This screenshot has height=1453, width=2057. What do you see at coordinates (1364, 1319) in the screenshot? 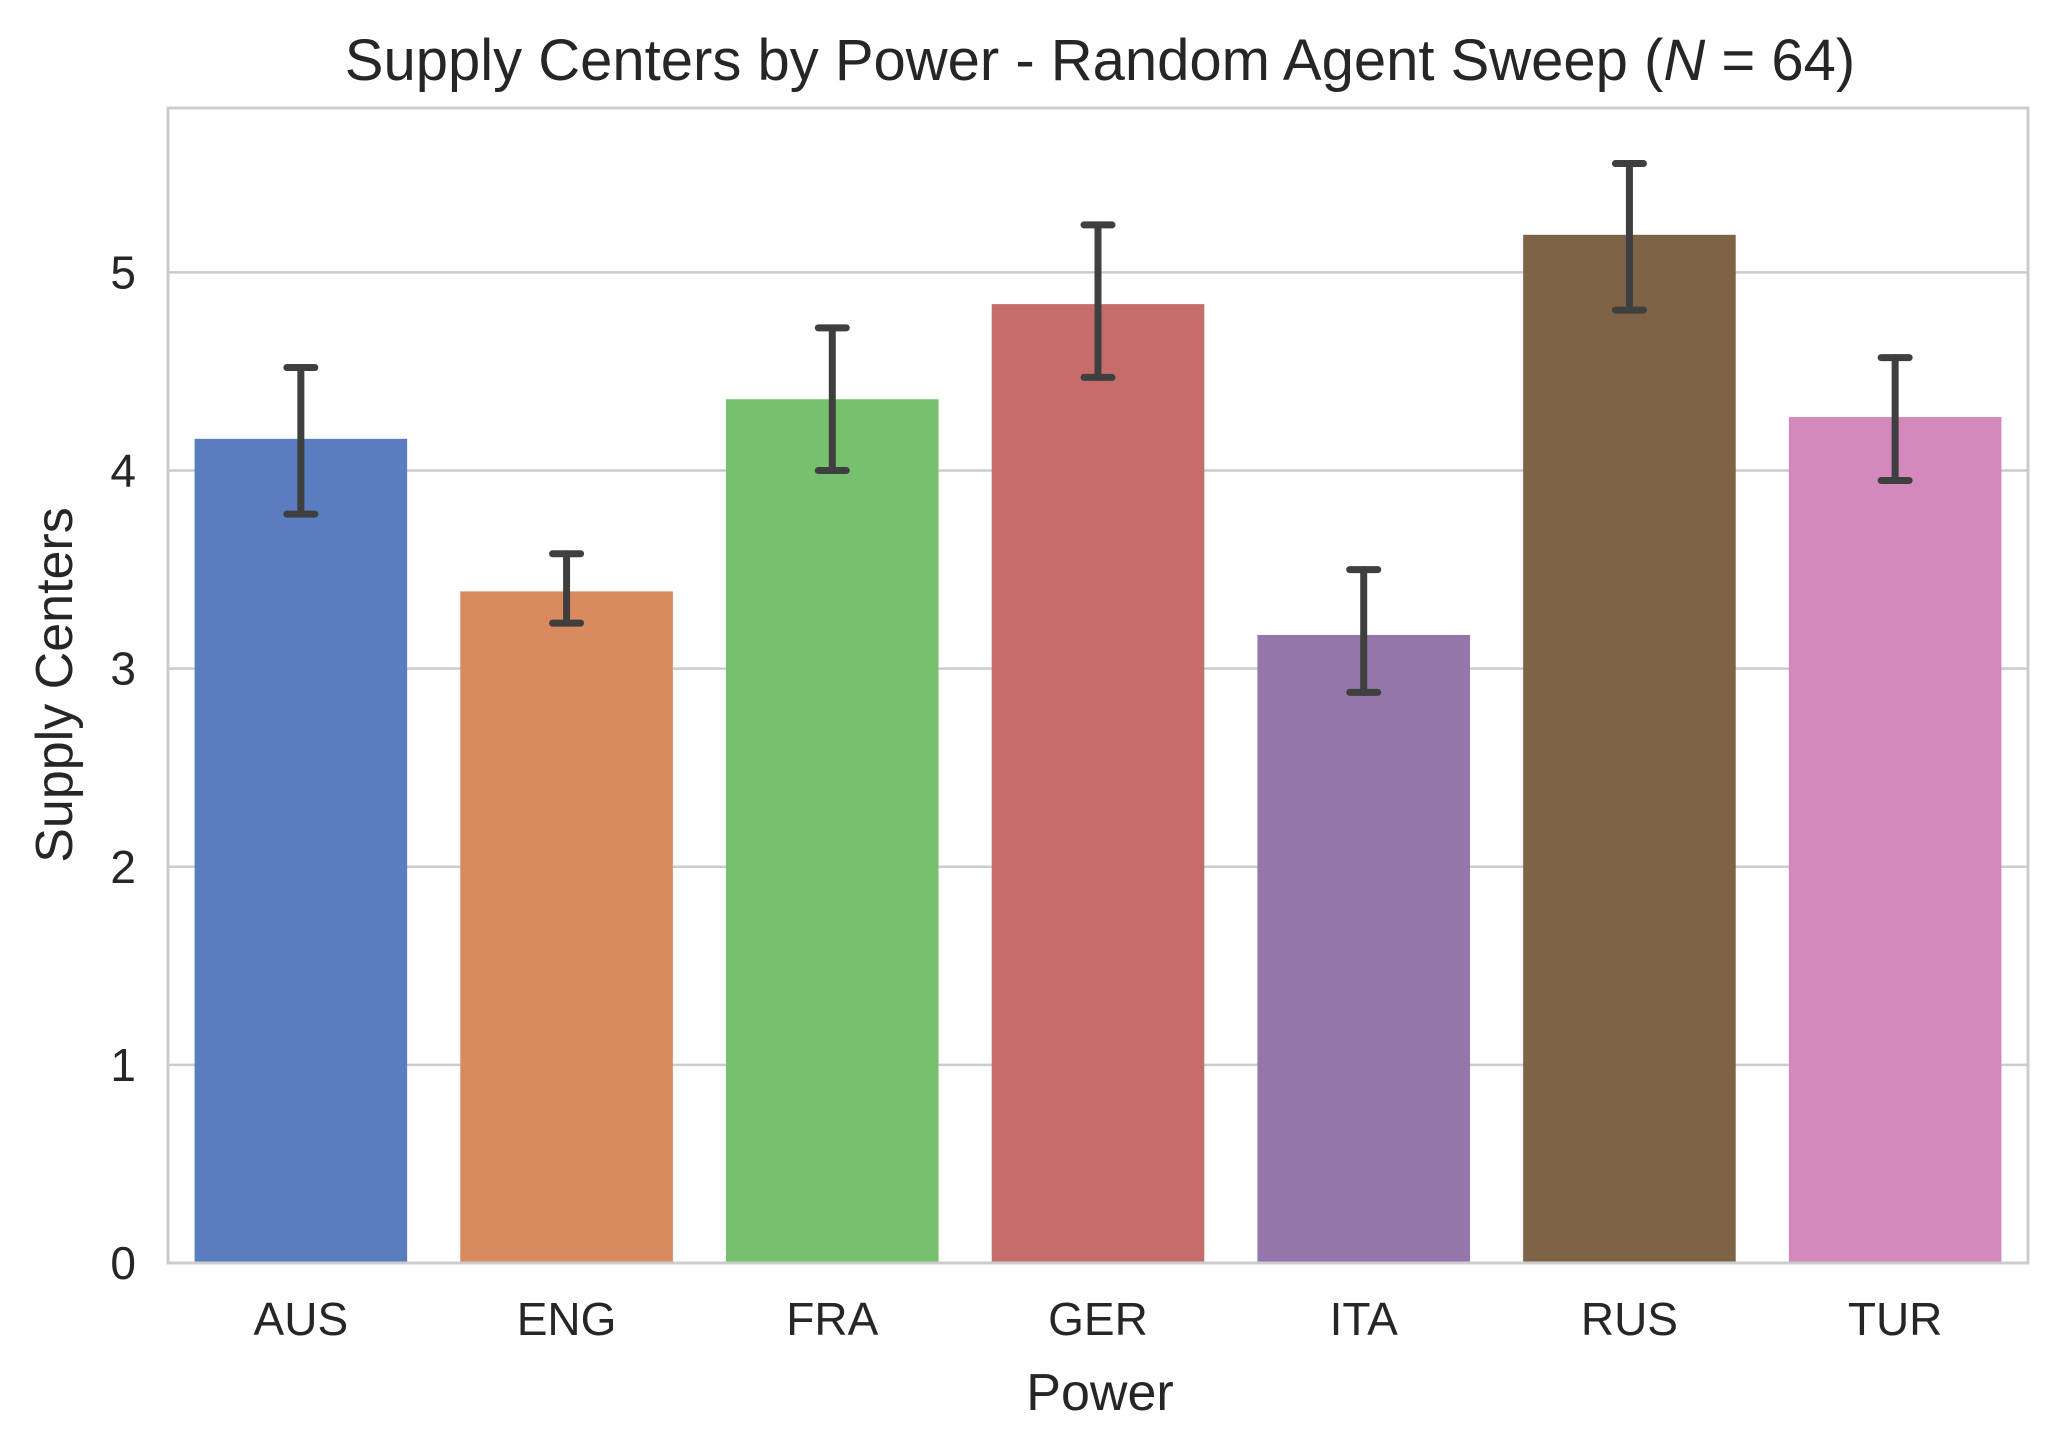
I see `x-tick-label-ita: ITA` at bounding box center [1364, 1319].